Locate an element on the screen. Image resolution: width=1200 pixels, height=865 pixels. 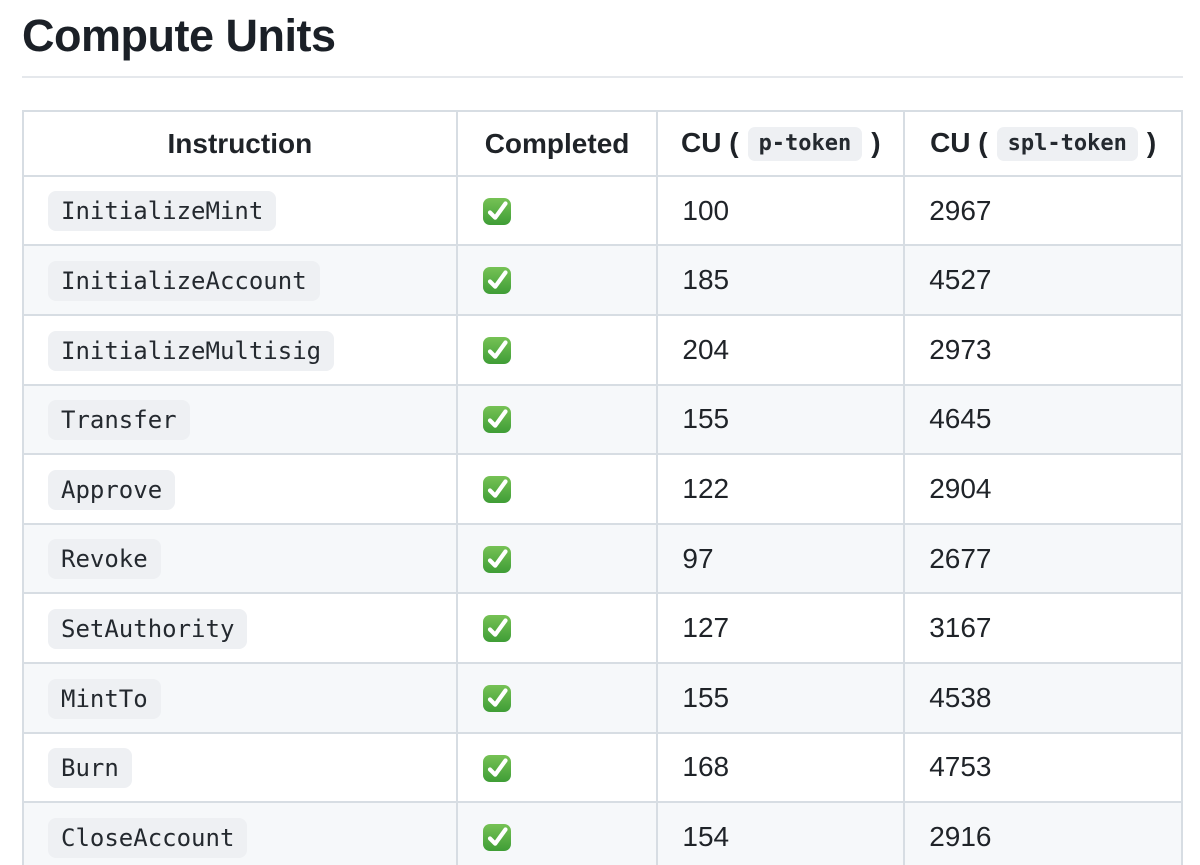
table-row: Approve 122 2904 is located at coordinates (602, 489).